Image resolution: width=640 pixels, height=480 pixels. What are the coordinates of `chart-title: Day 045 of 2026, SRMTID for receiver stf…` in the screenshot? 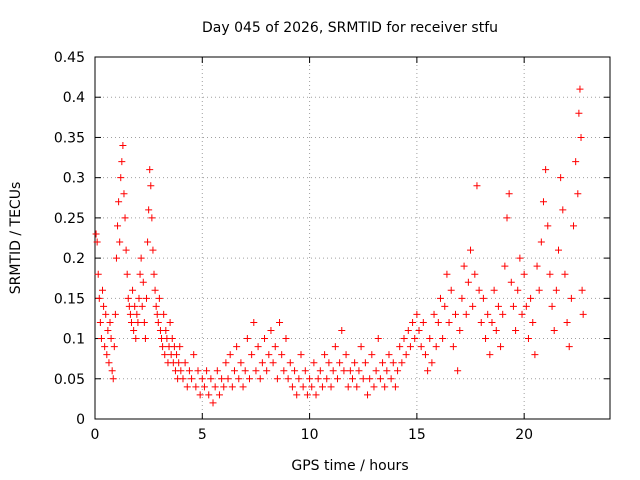 It's located at (350, 28).